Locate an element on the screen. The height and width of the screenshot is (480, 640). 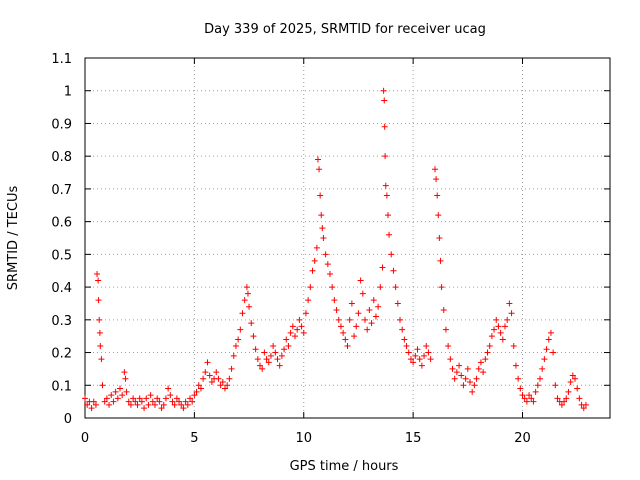
y-tick-label: 0.6 is located at coordinates (61, 223).